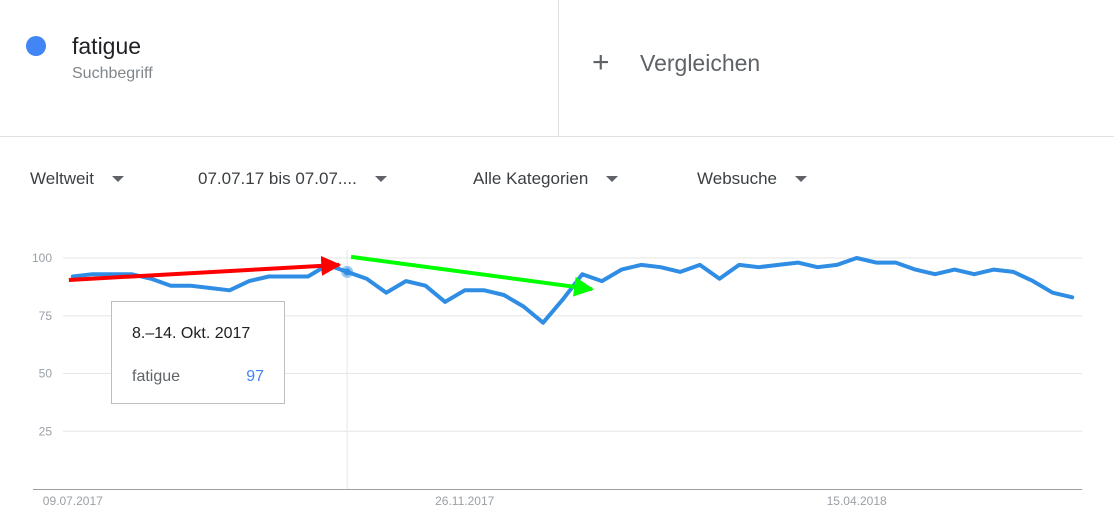 The width and height of the screenshot is (1114, 519). Describe the element at coordinates (737, 178) in the screenshot. I see `filter-search-type-label: Websuche` at that location.